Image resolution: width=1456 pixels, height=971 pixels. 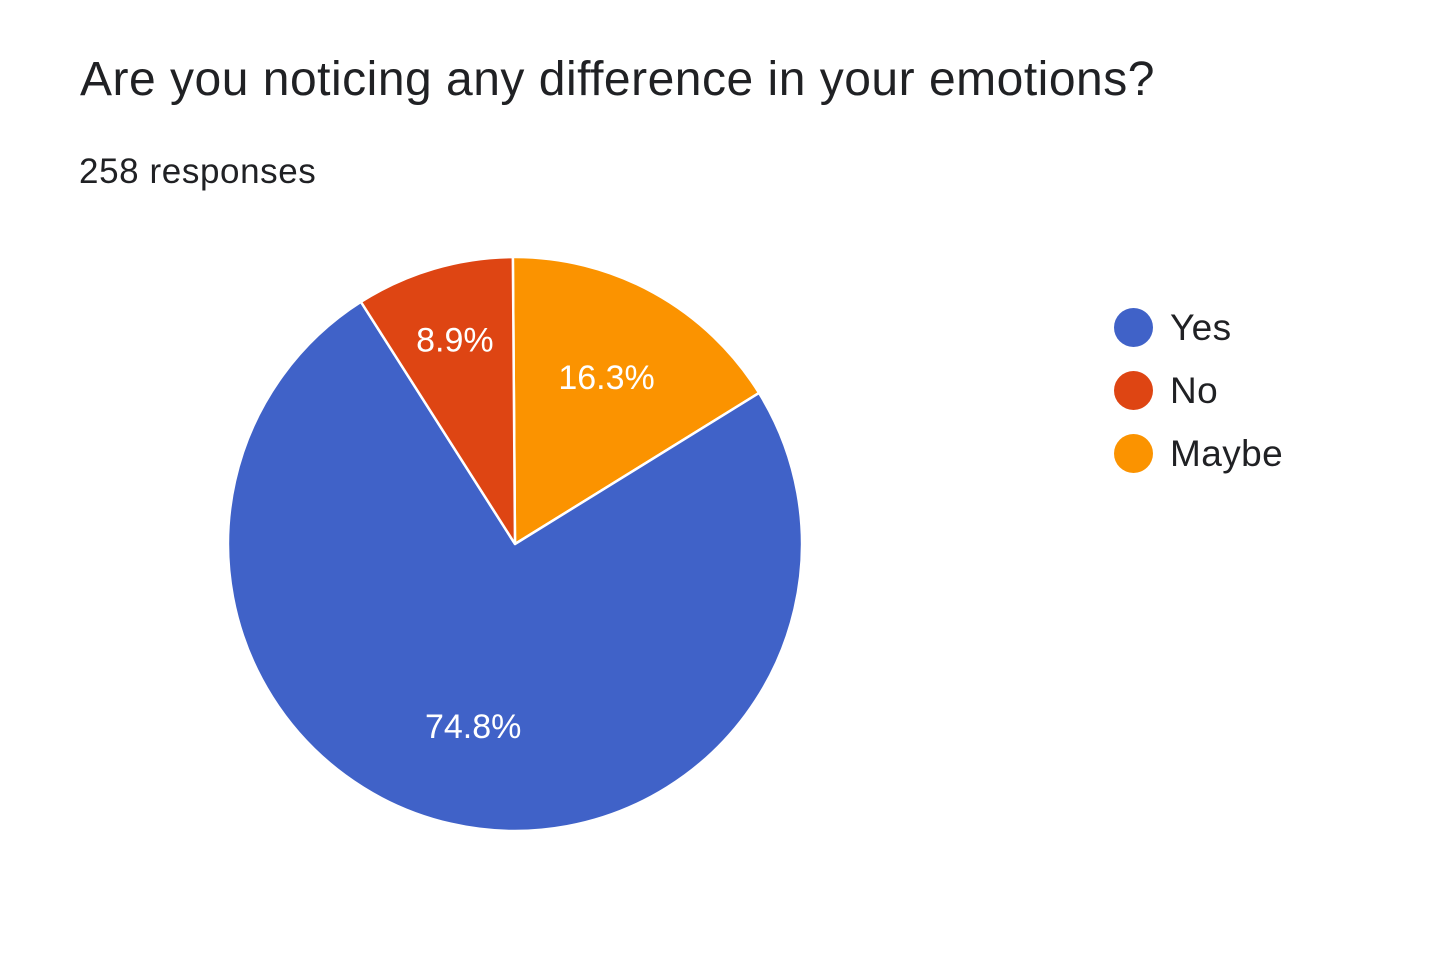 What do you see at coordinates (1133, 453) in the screenshot?
I see `legend-swatch-maybe` at bounding box center [1133, 453].